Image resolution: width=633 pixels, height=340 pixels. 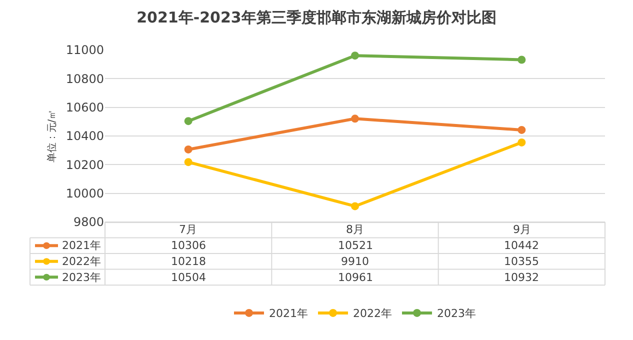 What do you see at coordinates (521, 261) in the screenshot?
I see `data-label: 10355` at bounding box center [521, 261].